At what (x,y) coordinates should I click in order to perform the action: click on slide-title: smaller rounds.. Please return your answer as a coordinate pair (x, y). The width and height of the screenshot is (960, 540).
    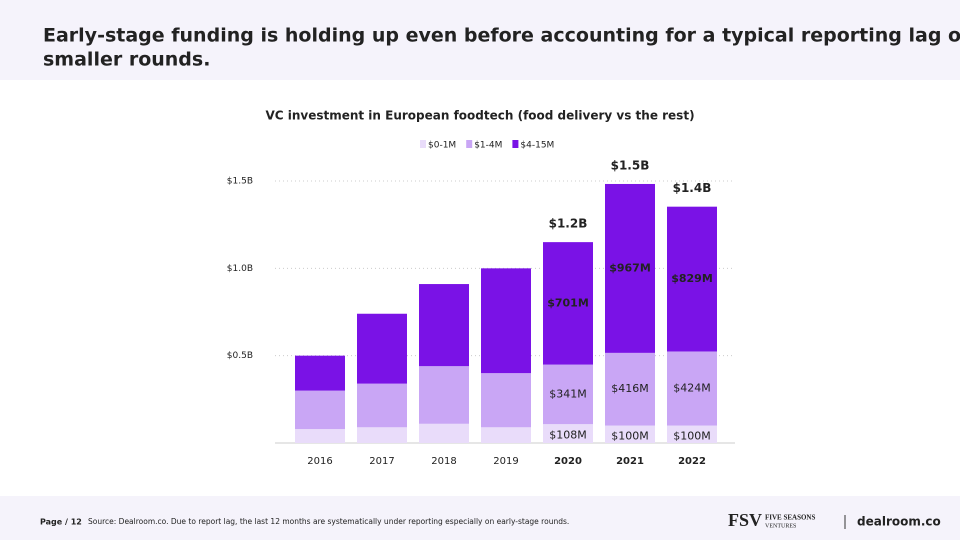
    Looking at the image, I should click on (126, 60).